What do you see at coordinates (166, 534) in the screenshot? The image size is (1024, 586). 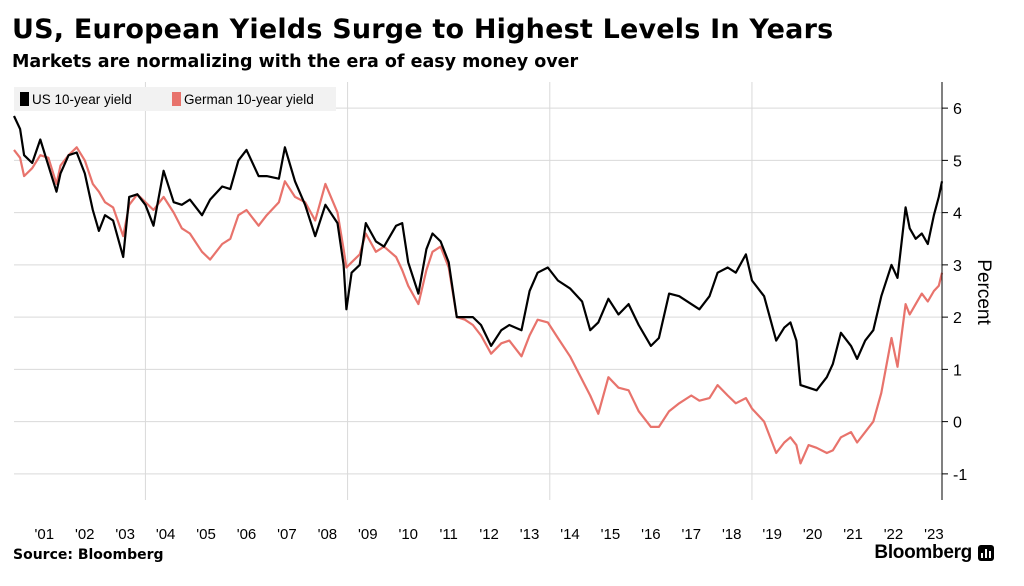 I see `x-tick-label: '04` at bounding box center [166, 534].